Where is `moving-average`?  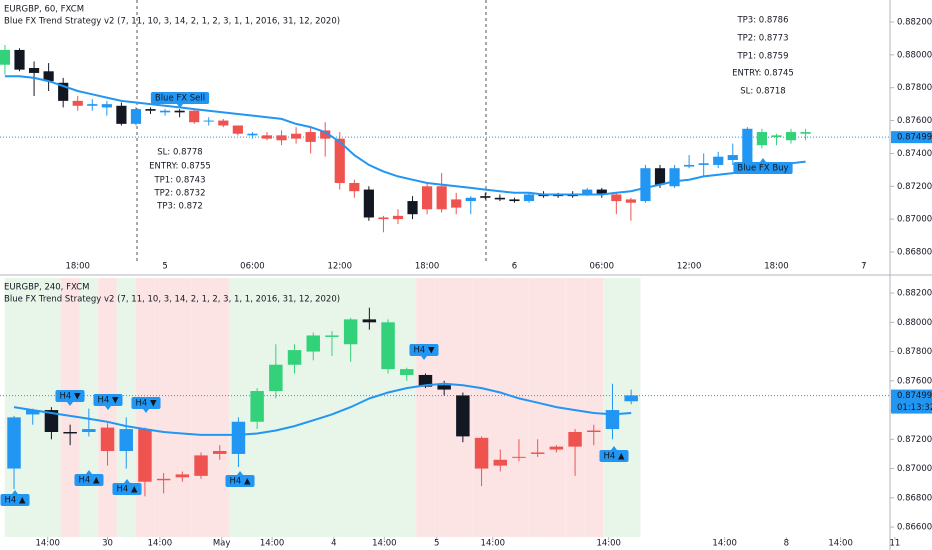 moving-average is located at coordinates (322, 409).